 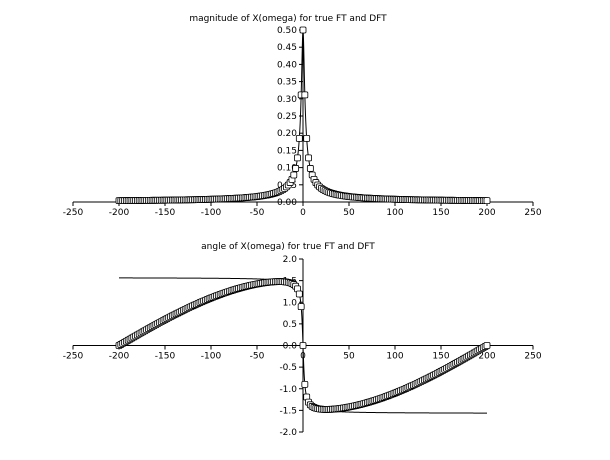 I want to click on y-tick-label: 0.35, so click(x=287, y=83).